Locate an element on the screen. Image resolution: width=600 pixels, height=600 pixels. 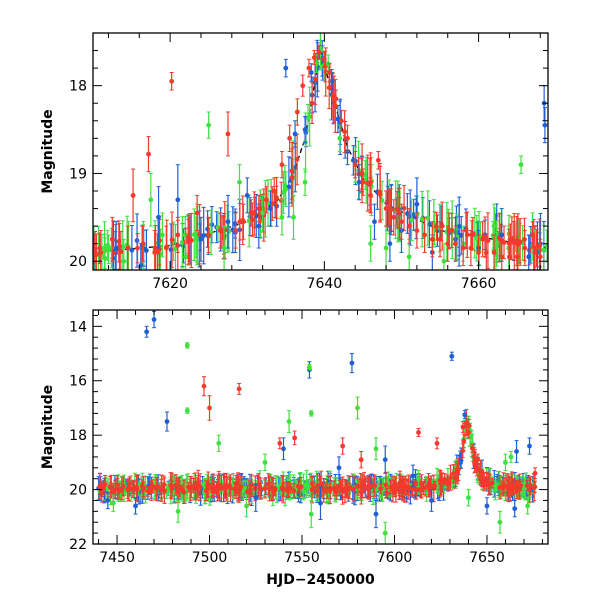
y-tick-label: 20 is located at coordinates (78, 262).